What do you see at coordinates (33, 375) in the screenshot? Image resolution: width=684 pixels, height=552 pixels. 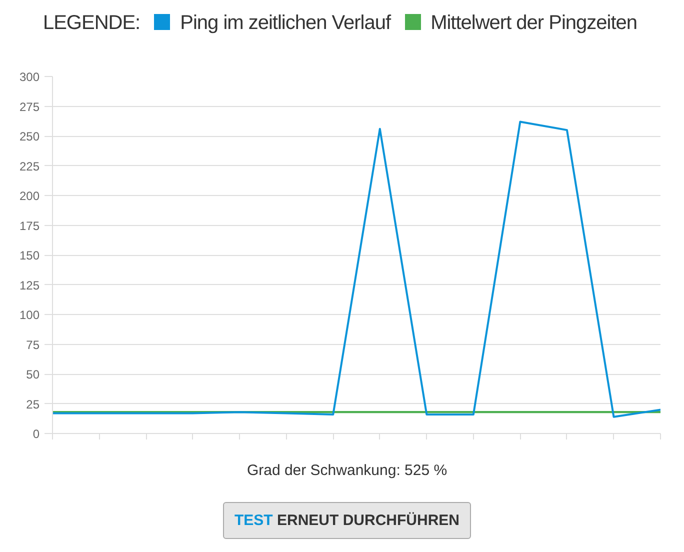 I see `y-tick-label: 50` at bounding box center [33, 375].